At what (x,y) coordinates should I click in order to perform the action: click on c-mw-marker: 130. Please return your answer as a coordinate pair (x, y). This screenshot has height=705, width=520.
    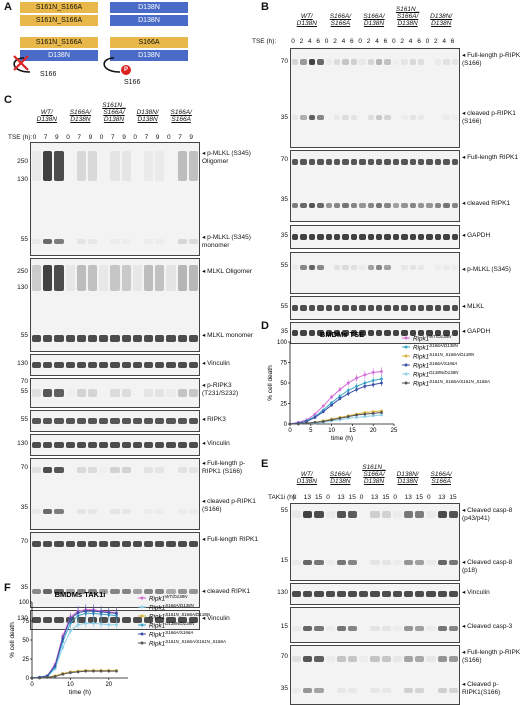
    Looking at the image, I should click on (22, 618).